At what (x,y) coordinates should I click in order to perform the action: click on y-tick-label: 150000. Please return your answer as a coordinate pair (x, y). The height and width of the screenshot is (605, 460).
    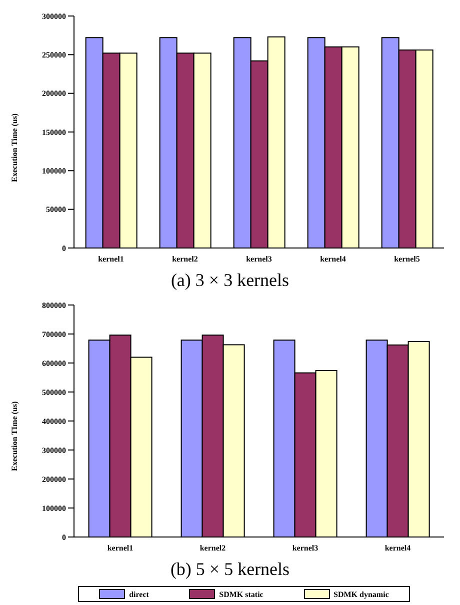
    Looking at the image, I should click on (54, 132).